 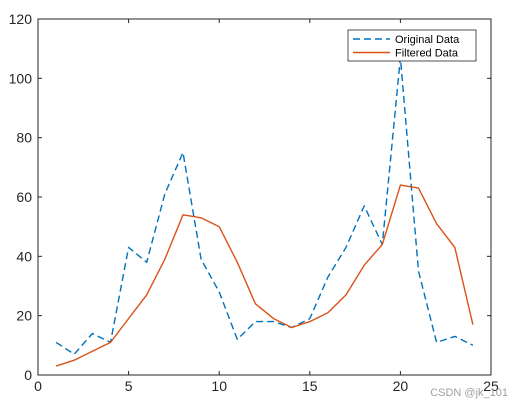 I want to click on x-tick-label: 0, so click(x=38, y=386).